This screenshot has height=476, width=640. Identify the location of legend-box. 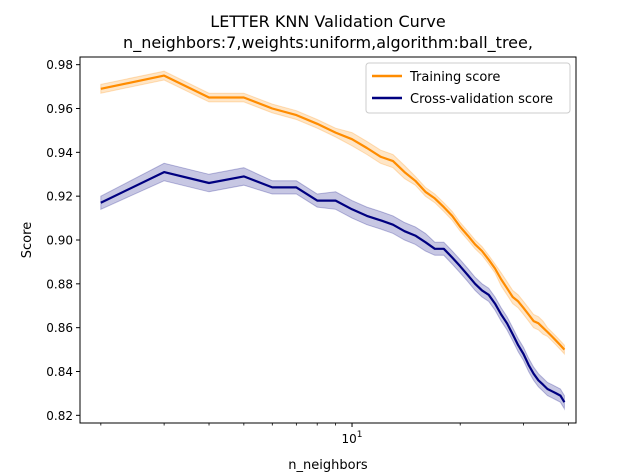
(468, 88).